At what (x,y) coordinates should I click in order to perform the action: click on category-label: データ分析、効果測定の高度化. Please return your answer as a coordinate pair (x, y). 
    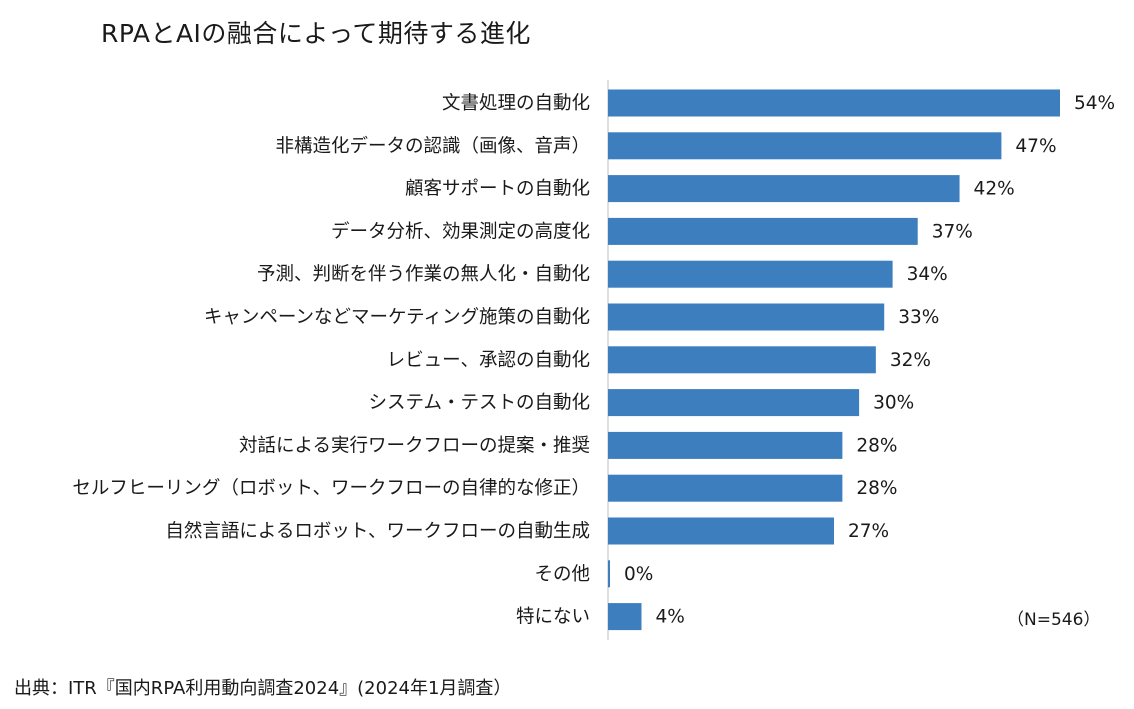
    Looking at the image, I should click on (460, 231).